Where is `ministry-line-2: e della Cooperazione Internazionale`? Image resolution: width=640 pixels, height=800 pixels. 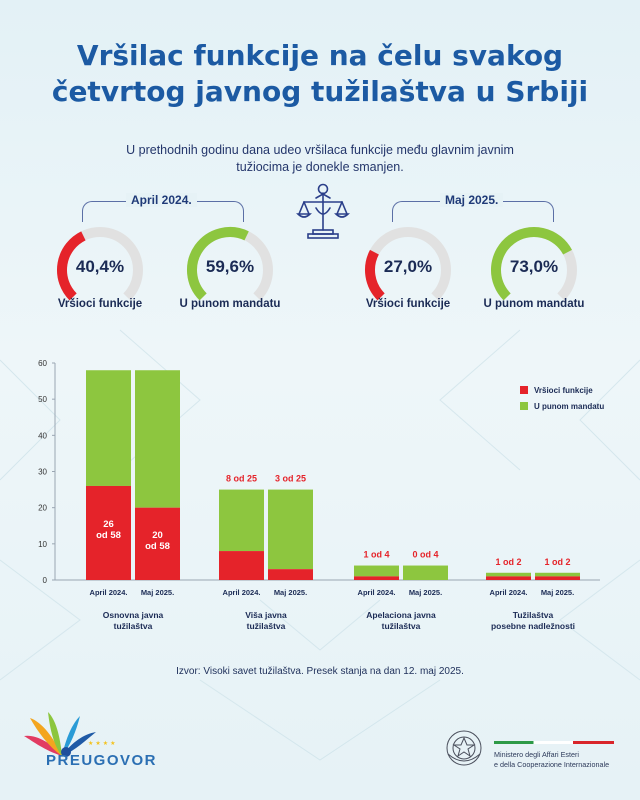
ministry-line-2: e della Cooperazione Internazionale is located at coordinates (552, 764).